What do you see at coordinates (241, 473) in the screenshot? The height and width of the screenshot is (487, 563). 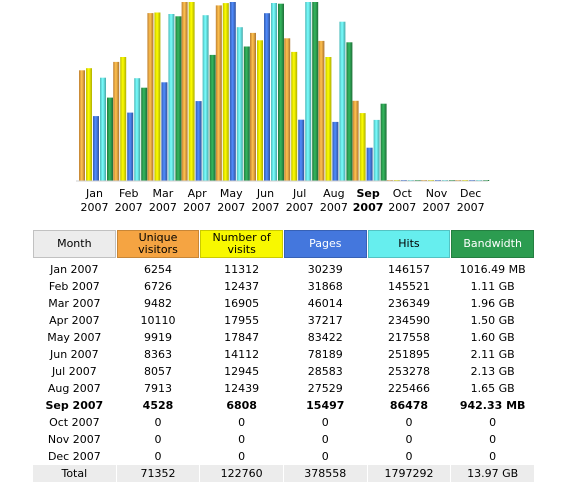 I see `total-visits: 122760` at bounding box center [241, 473].